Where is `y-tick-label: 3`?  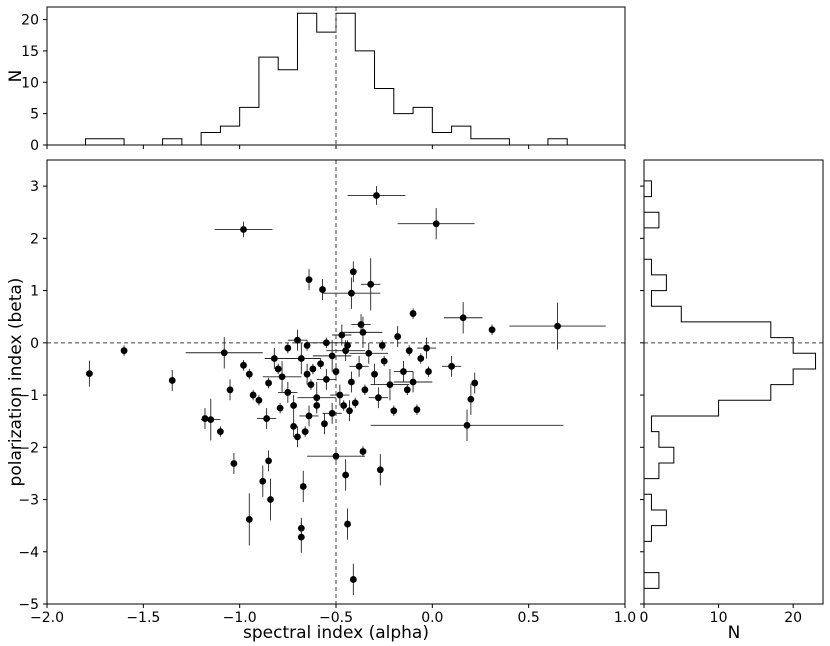
y-tick-label: 3 is located at coordinates (34, 187).